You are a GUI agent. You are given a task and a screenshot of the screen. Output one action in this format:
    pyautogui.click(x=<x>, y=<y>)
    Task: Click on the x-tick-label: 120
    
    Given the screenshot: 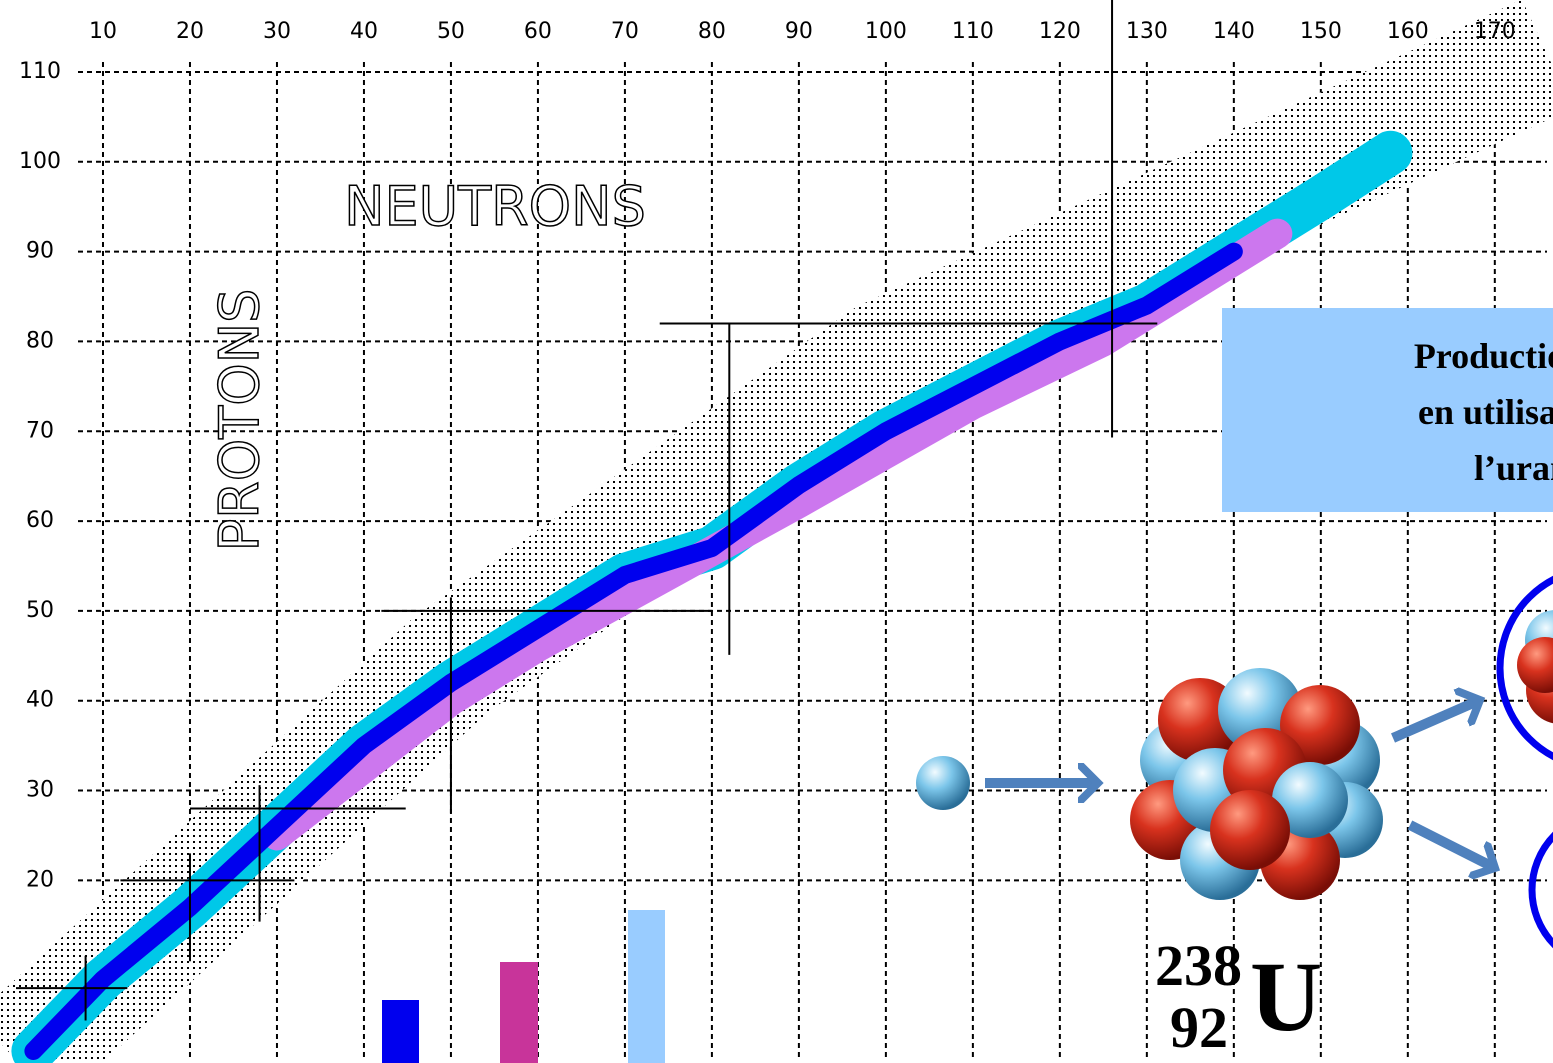 What is the action you would take?
    pyautogui.click(x=1060, y=31)
    